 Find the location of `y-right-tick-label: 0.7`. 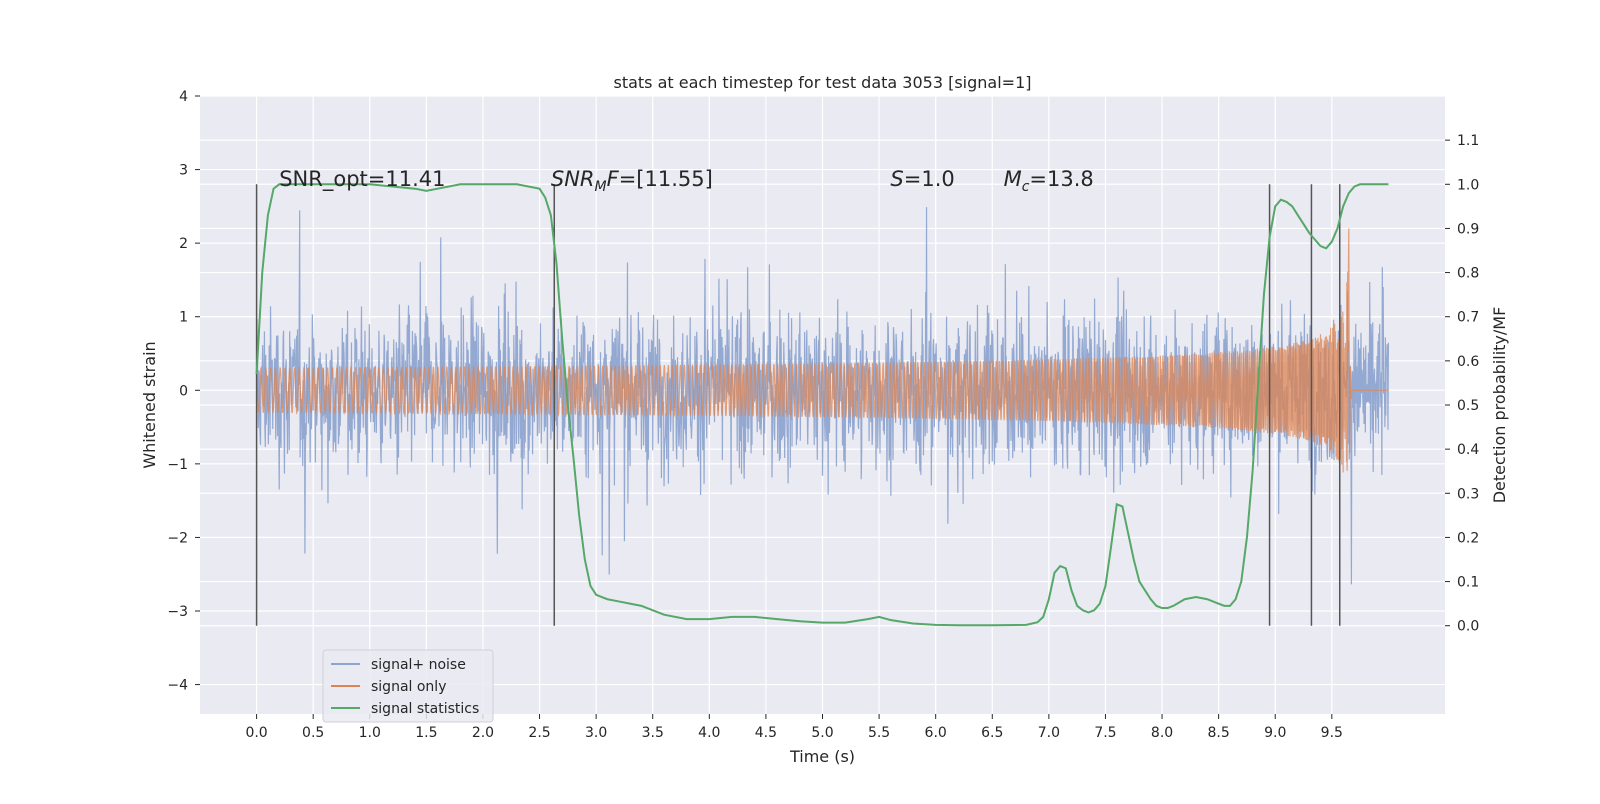

y-right-tick-label: 0.7 is located at coordinates (1468, 318).